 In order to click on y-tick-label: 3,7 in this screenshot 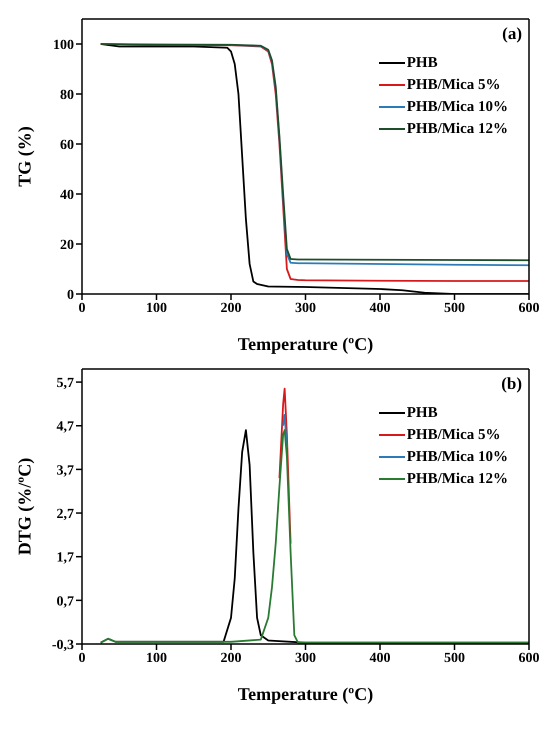, I will do `click(65, 470)`.